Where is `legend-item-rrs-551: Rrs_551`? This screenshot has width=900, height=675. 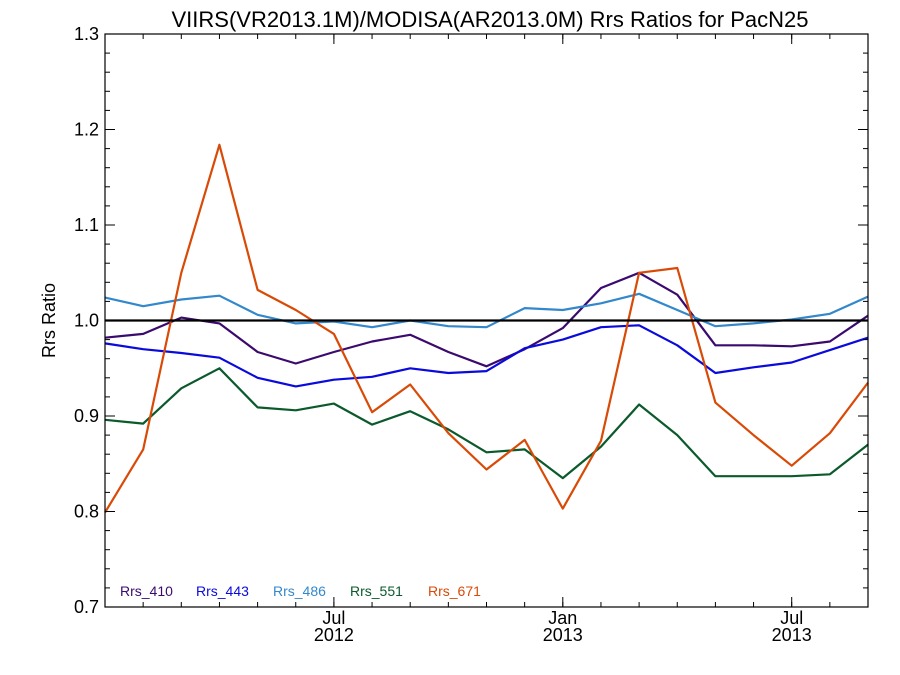 legend-item-rrs-551: Rrs_551 is located at coordinates (376, 591).